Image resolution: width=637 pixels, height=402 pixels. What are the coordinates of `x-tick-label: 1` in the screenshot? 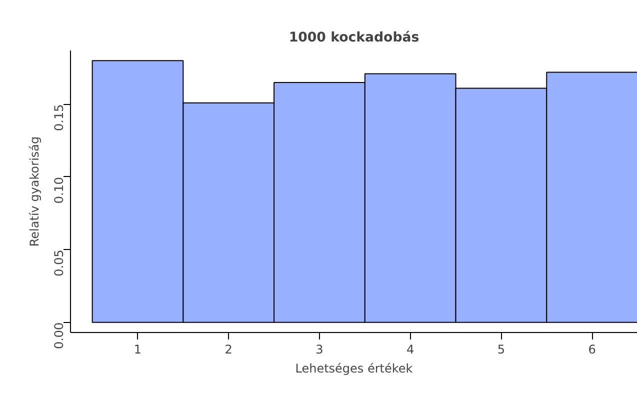 It's located at (138, 349).